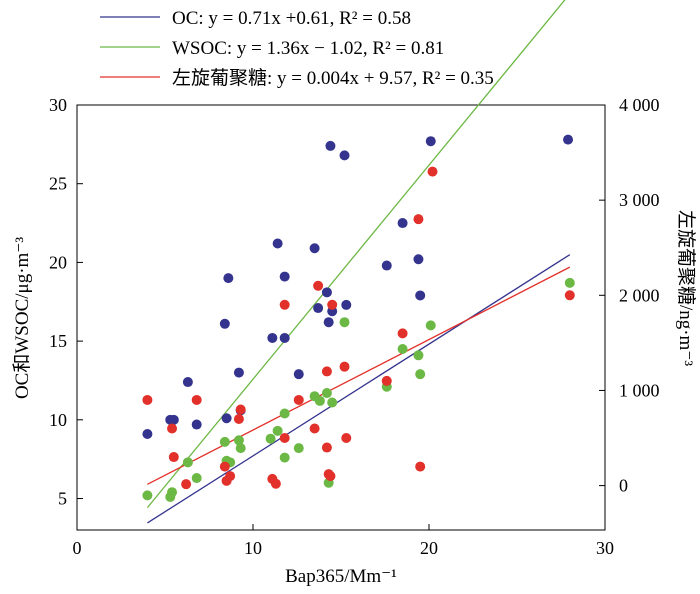  I want to click on y-right-tick-label: 2 000, so click(639, 295).